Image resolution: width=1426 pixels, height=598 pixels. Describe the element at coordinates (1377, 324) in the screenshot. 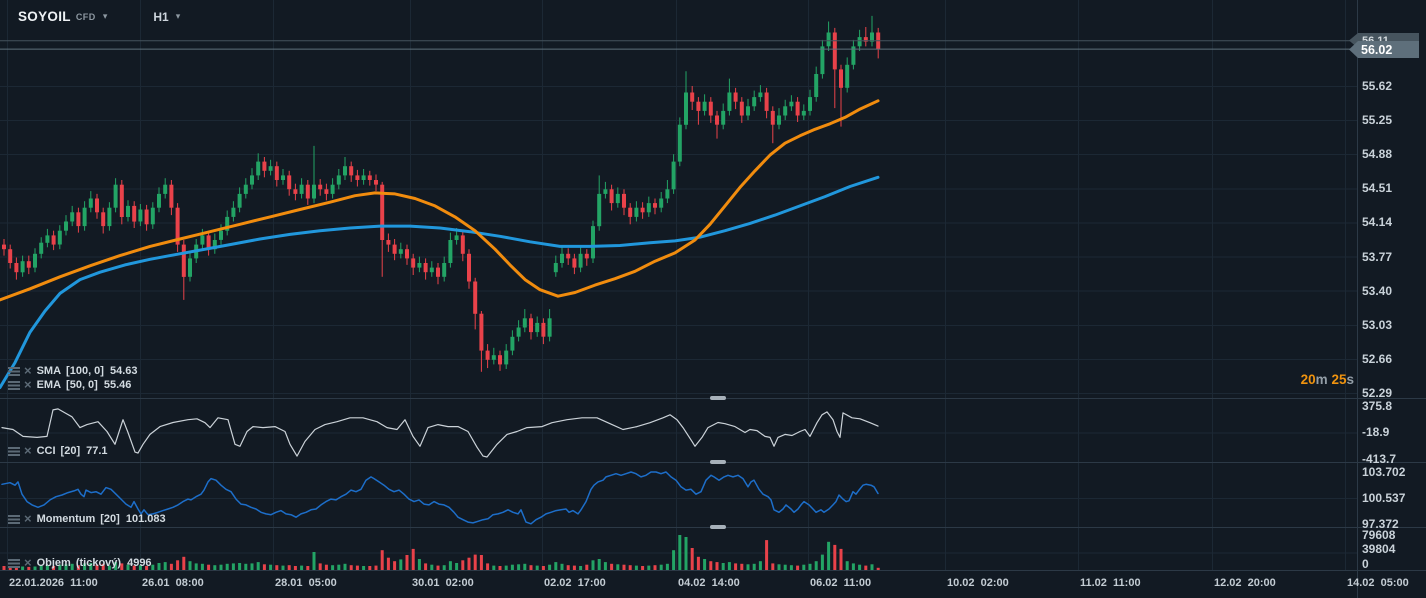

I see `price-axis-label: 53.03` at that location.